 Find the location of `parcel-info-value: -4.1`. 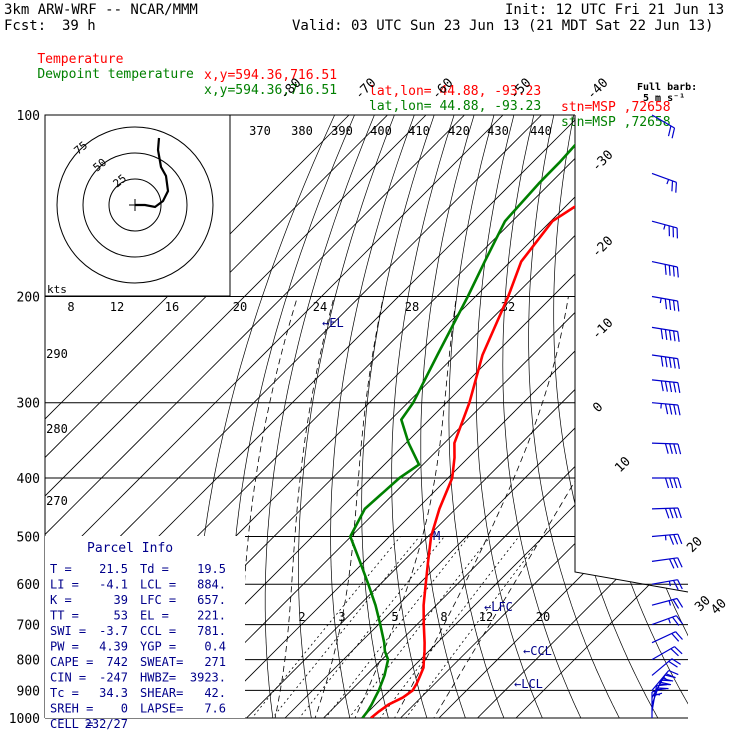

parcel-info-value: -4.1 is located at coordinates (113, 585).